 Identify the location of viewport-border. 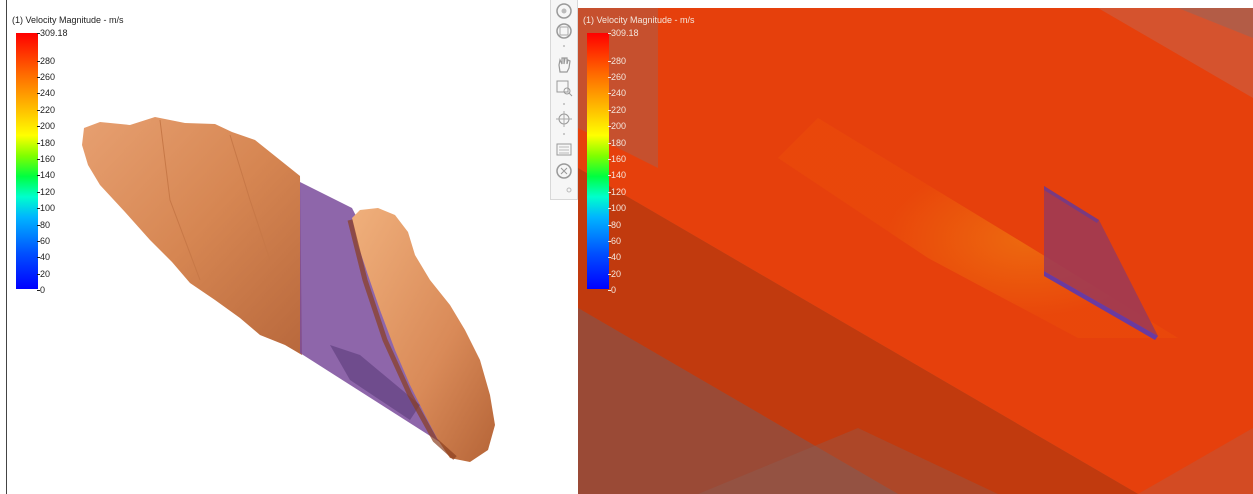
(6, 247).